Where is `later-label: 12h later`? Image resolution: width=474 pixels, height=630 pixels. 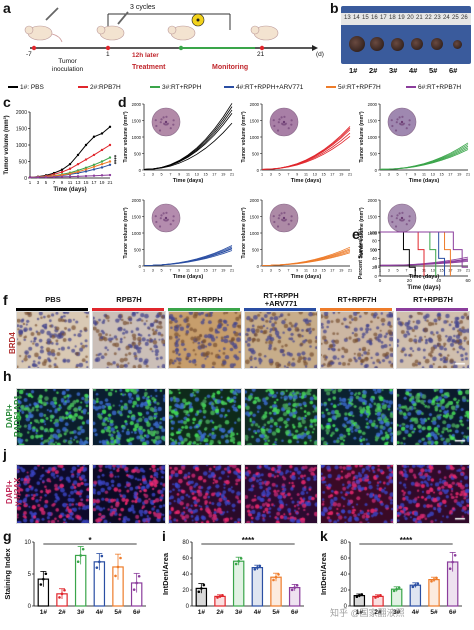 later-label: 12h later is located at coordinates (145, 55).